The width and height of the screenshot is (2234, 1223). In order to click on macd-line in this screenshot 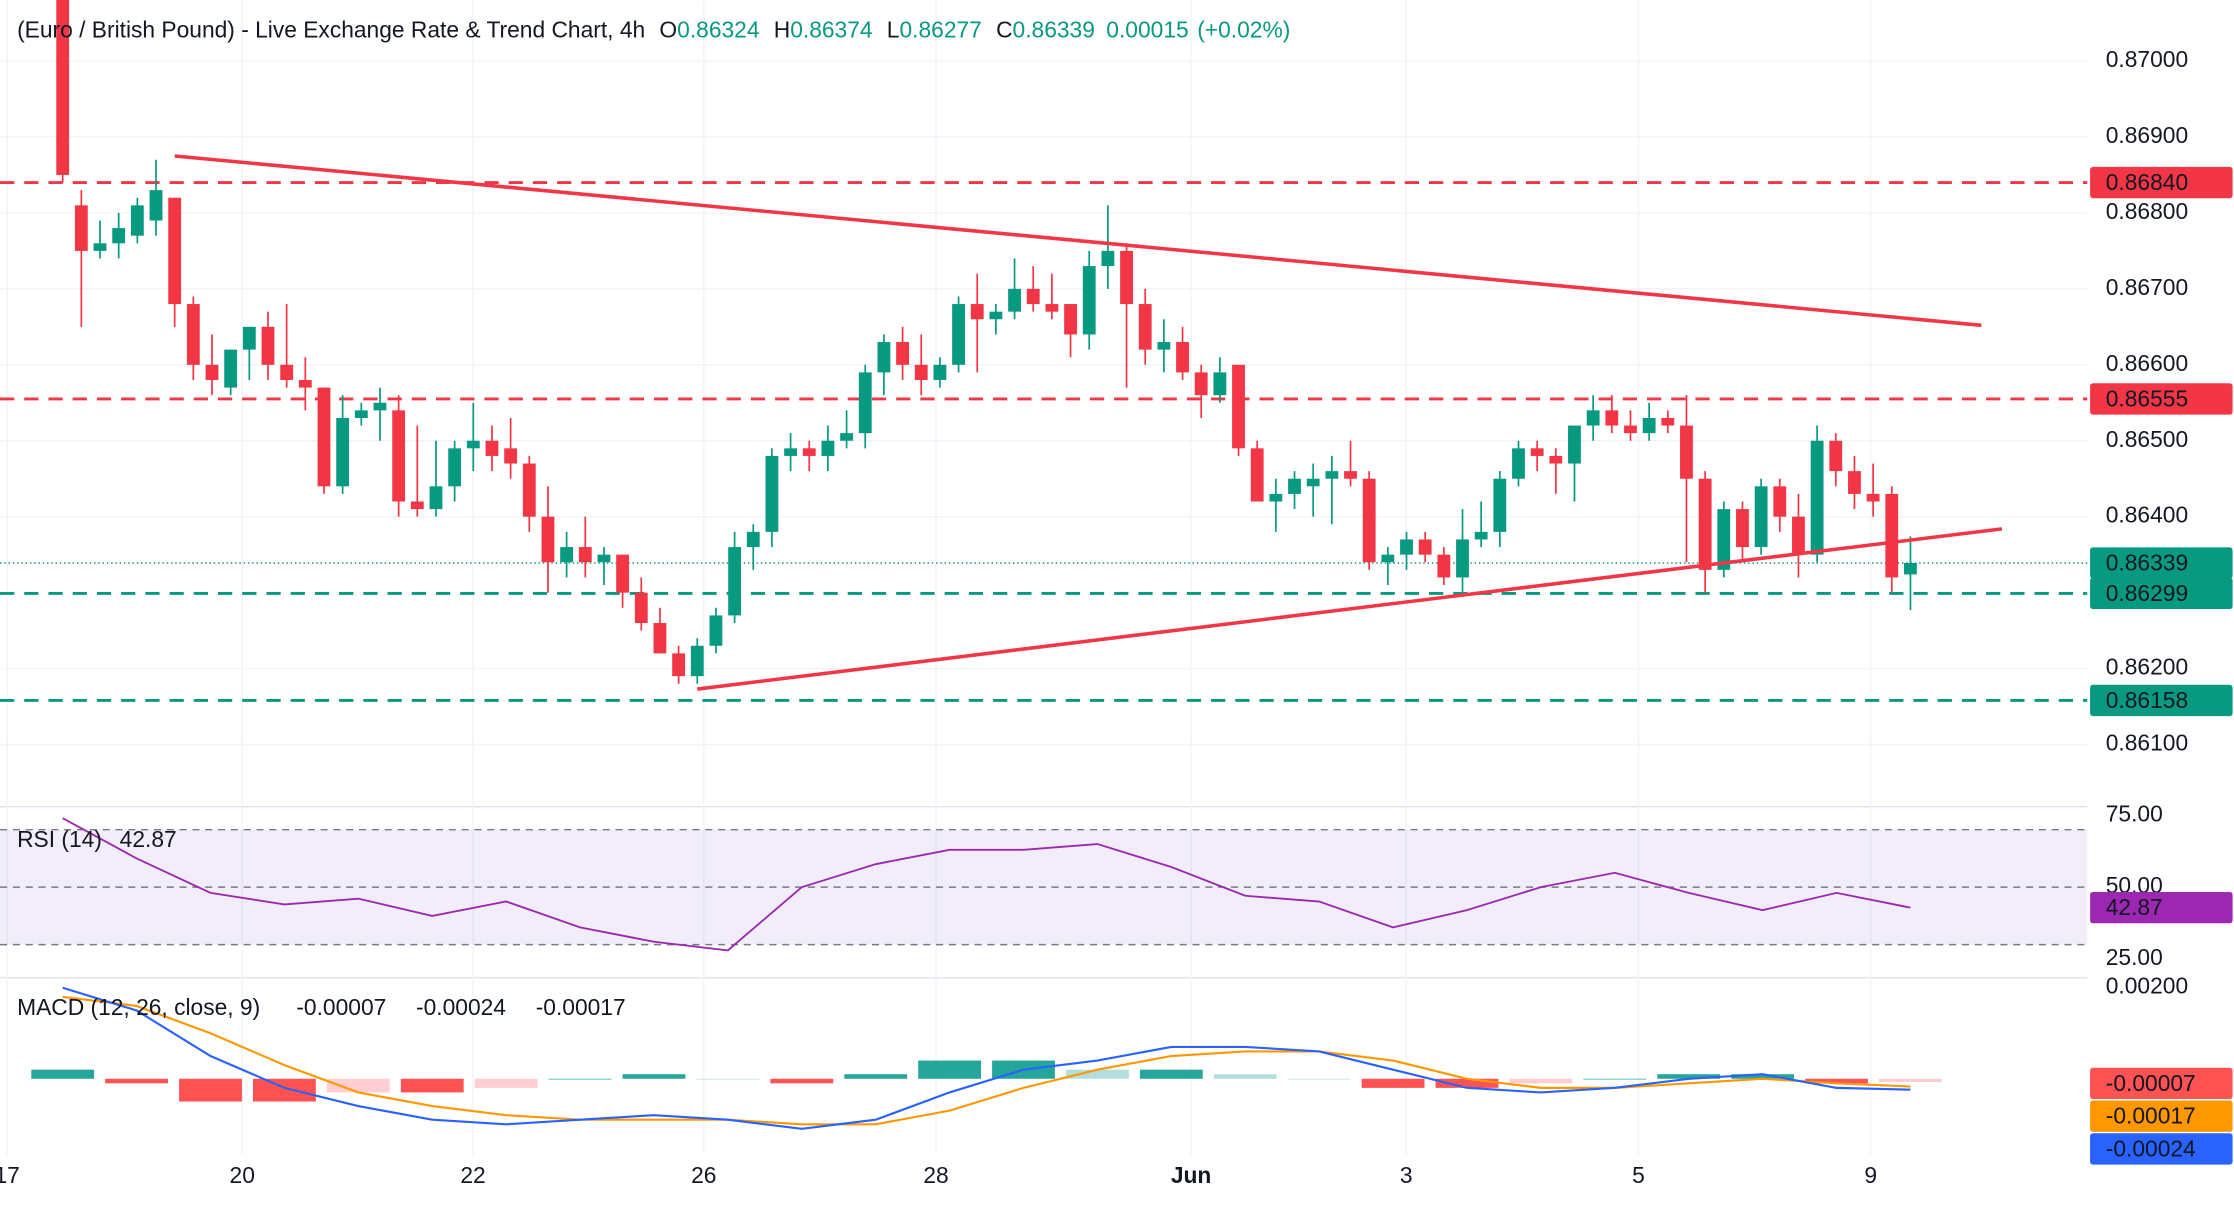, I will do `click(986, 1058)`.